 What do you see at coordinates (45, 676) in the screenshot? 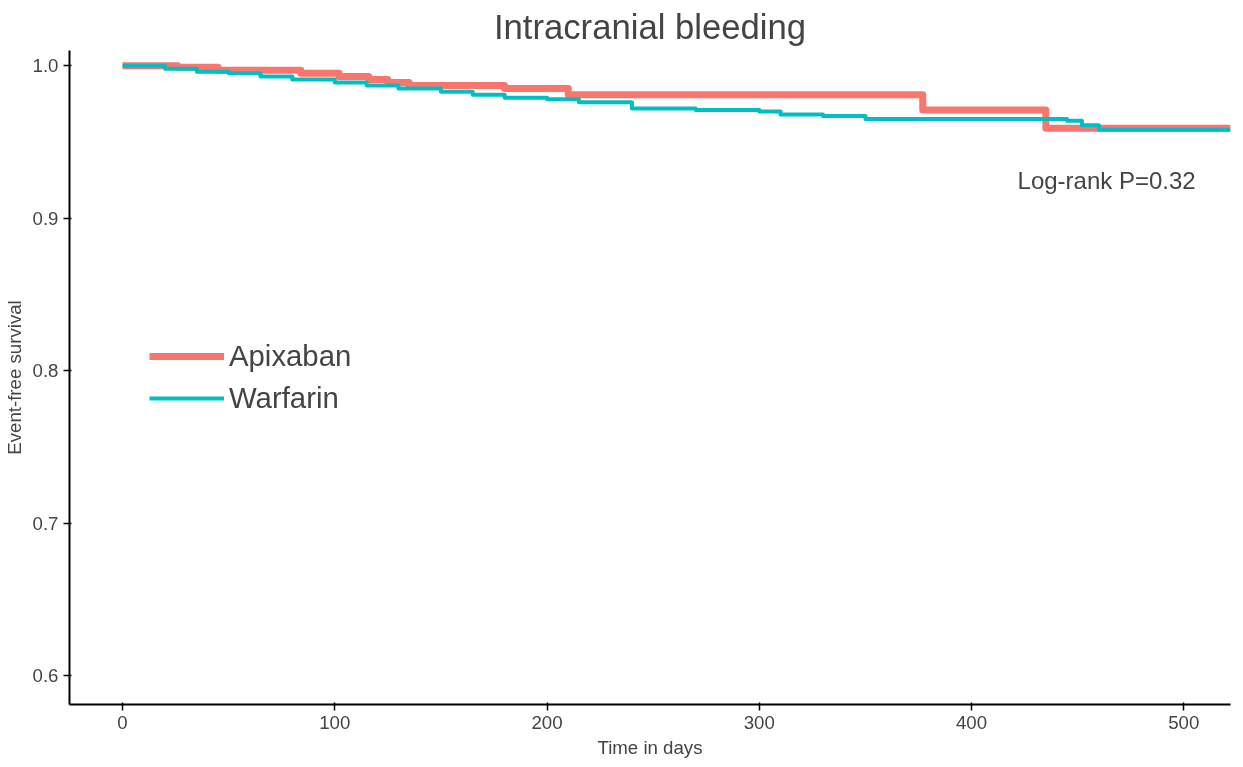
I see `y-tick-label: 0.6` at bounding box center [45, 676].